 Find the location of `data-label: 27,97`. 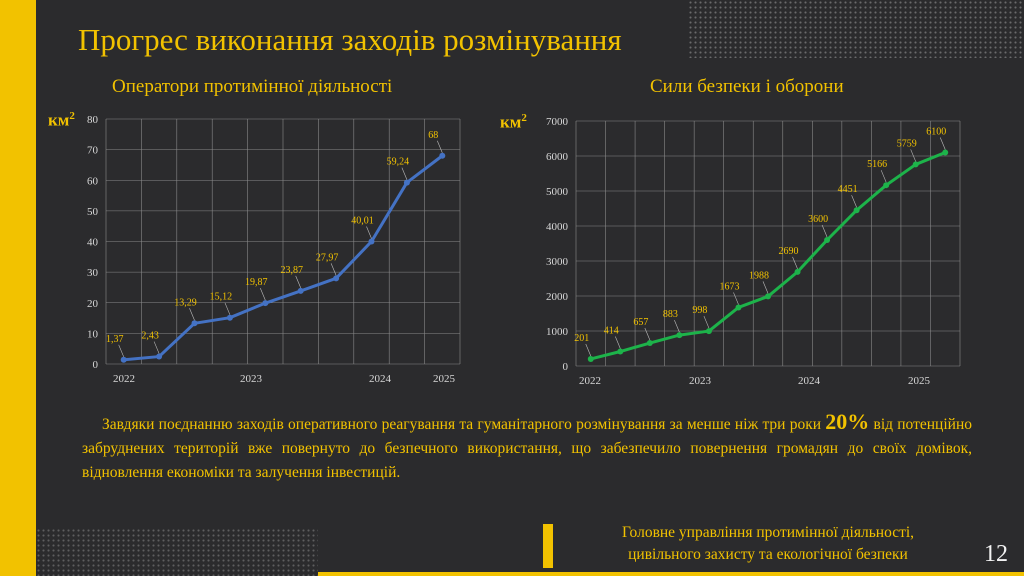

data-label: 27,97 is located at coordinates (327, 257).